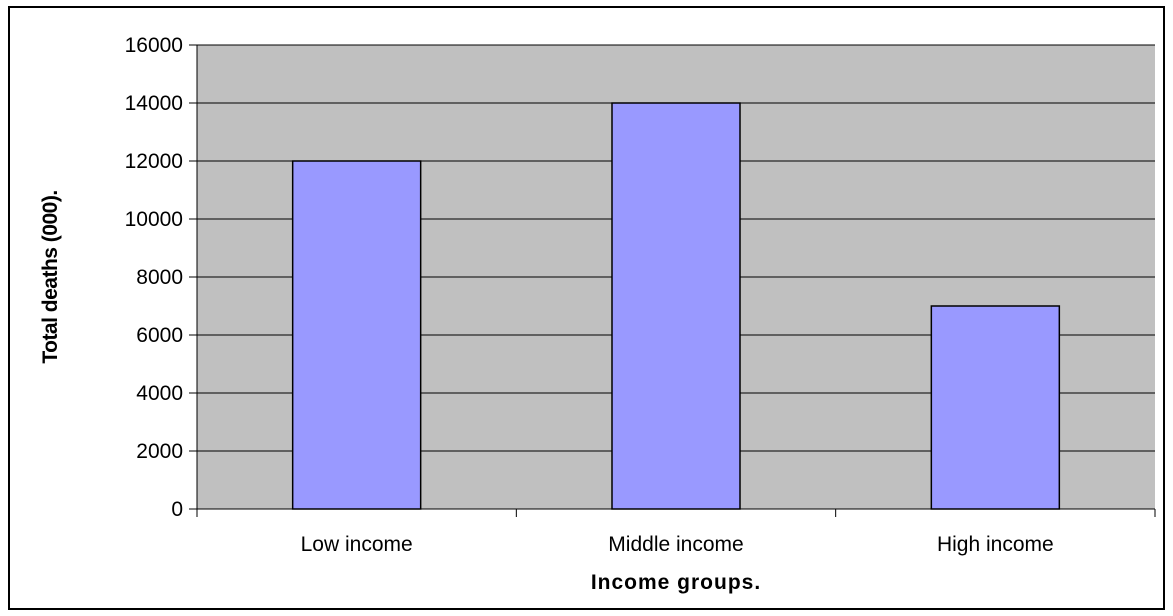 The height and width of the screenshot is (616, 1173). I want to click on x-tick-label: Low income, so click(357, 544).